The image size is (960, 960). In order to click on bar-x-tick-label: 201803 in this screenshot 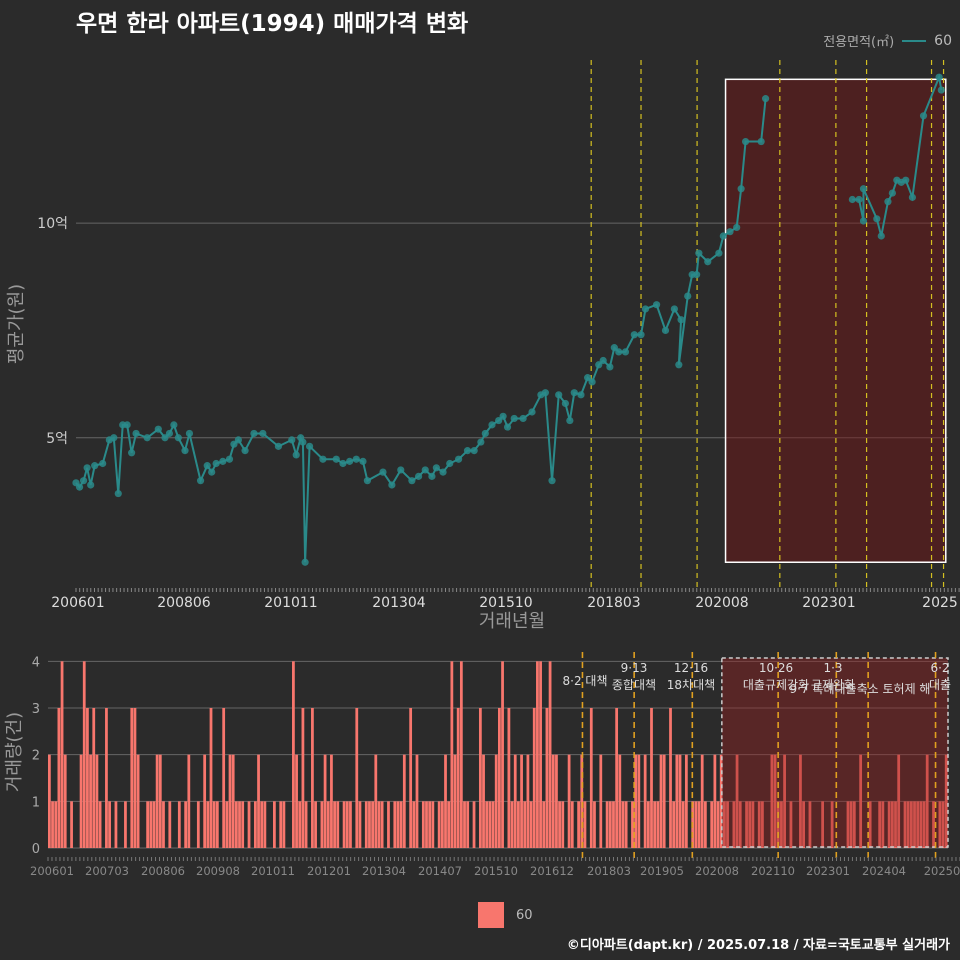, I will do `click(609, 871)`.